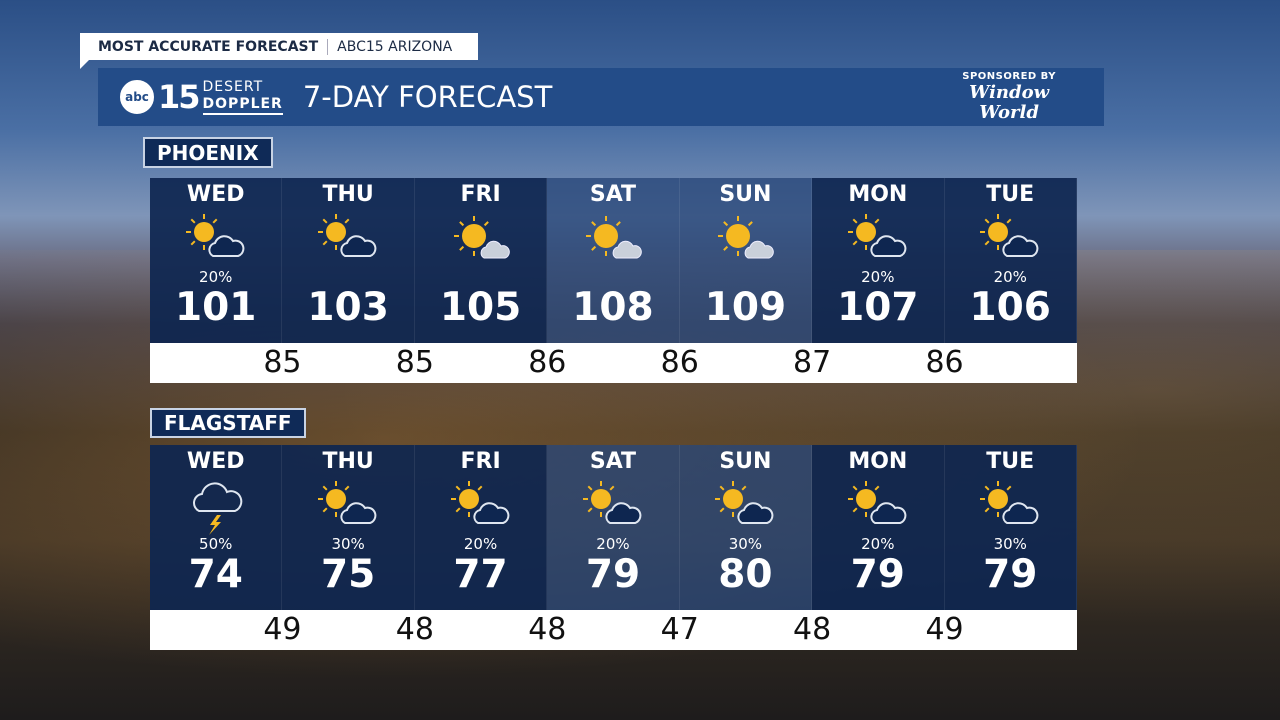  I want to click on precip-chance: 50%, so click(216, 544).